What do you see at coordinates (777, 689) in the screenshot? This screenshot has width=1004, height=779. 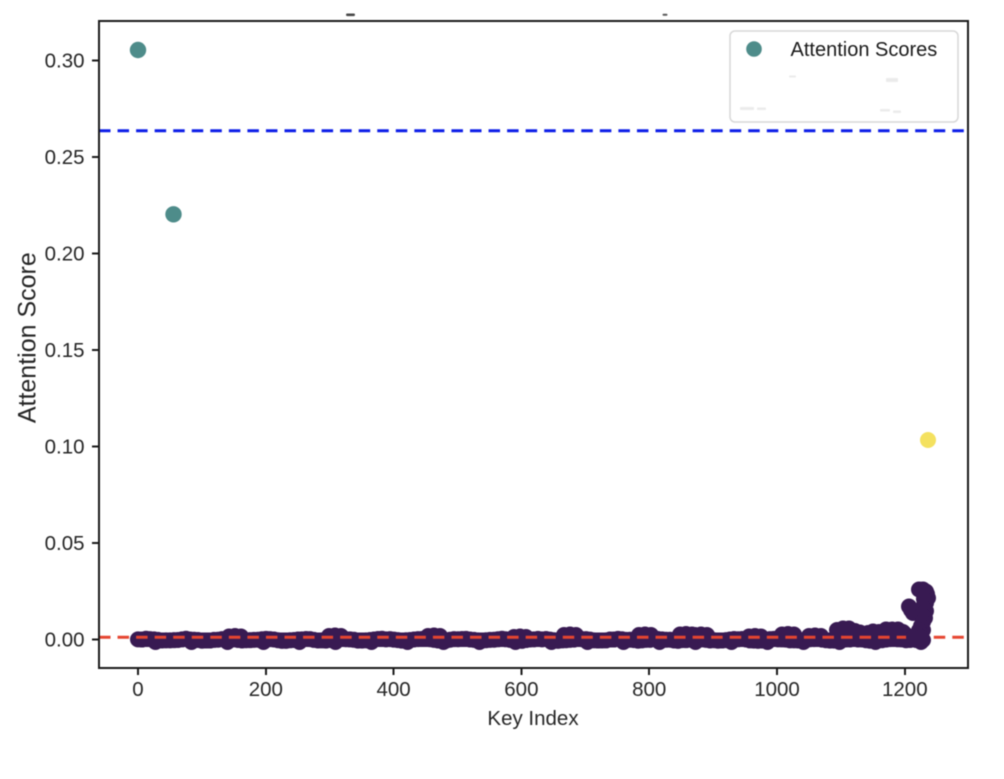 I see `svg-text: 1000` at bounding box center [777, 689].